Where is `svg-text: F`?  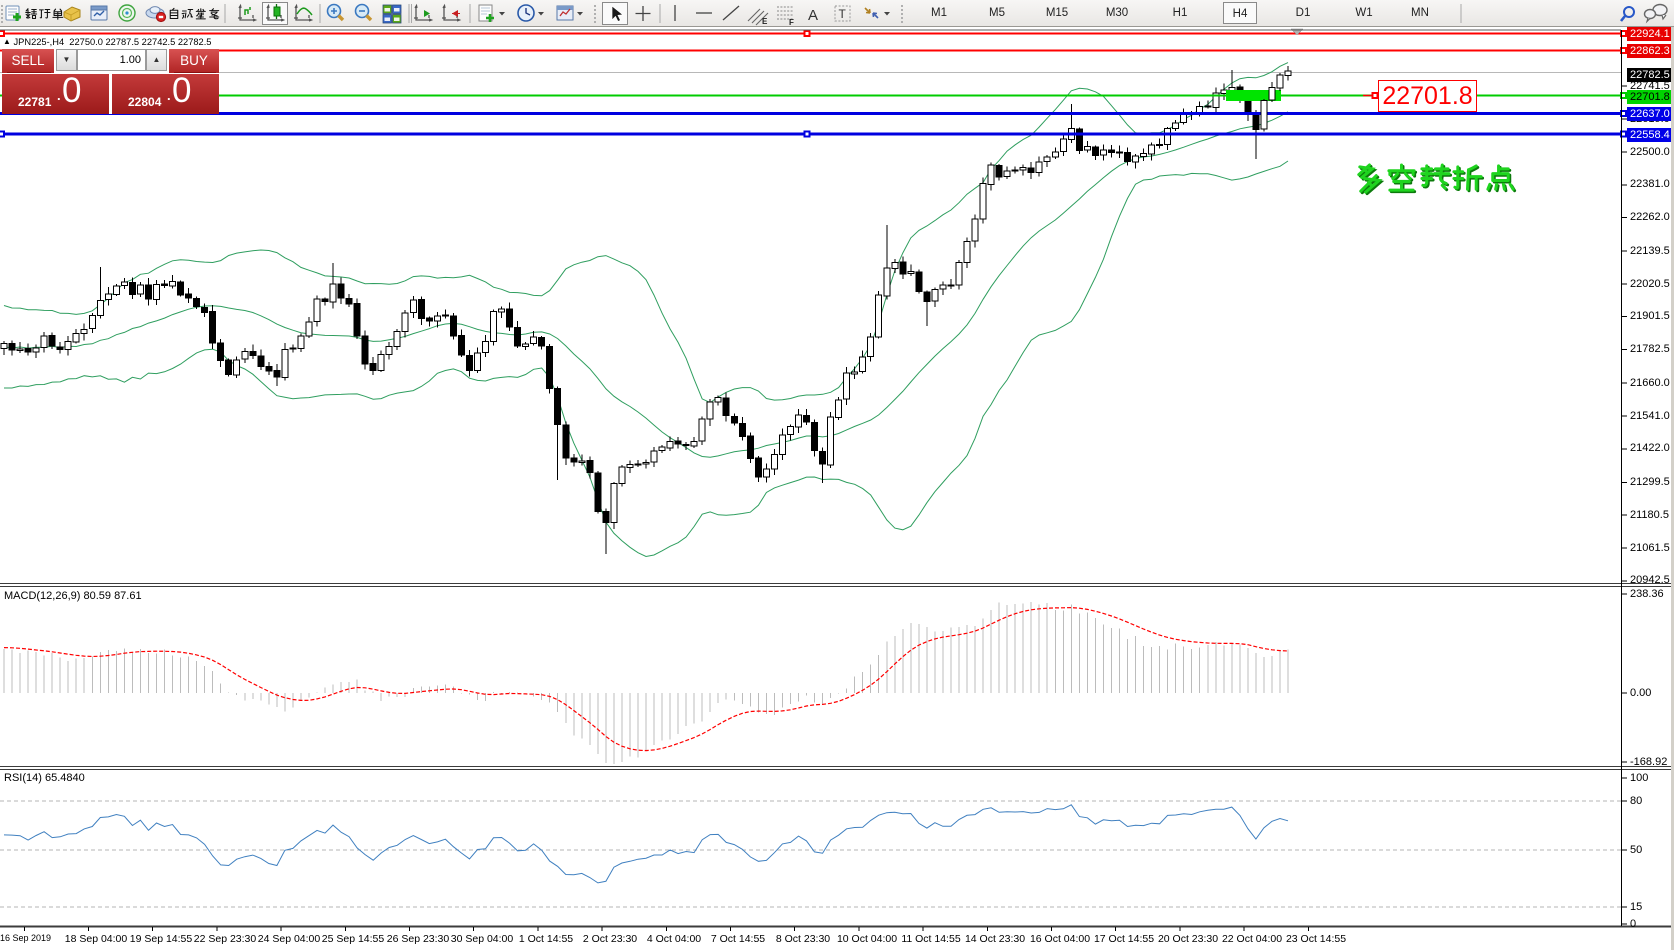
svg-text: F is located at coordinates (791, 22).